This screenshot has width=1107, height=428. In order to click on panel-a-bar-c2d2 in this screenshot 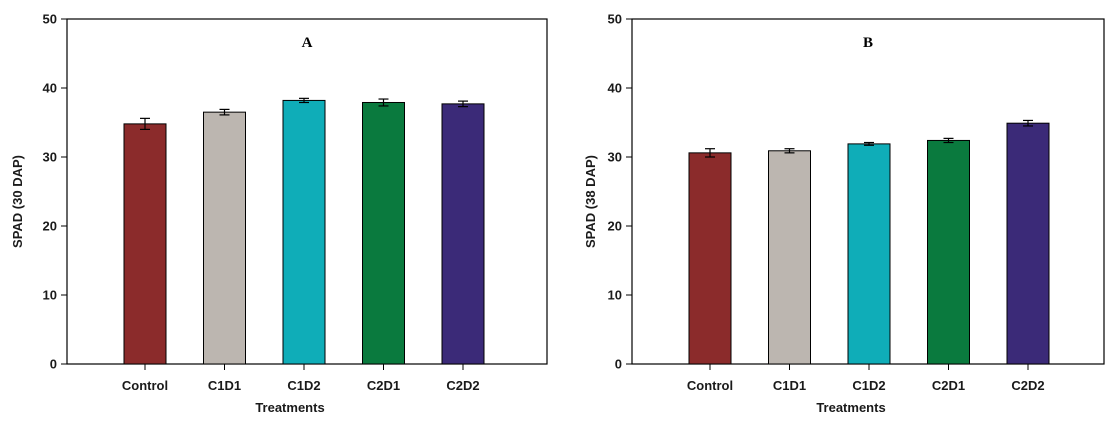, I will do `click(463, 234)`.